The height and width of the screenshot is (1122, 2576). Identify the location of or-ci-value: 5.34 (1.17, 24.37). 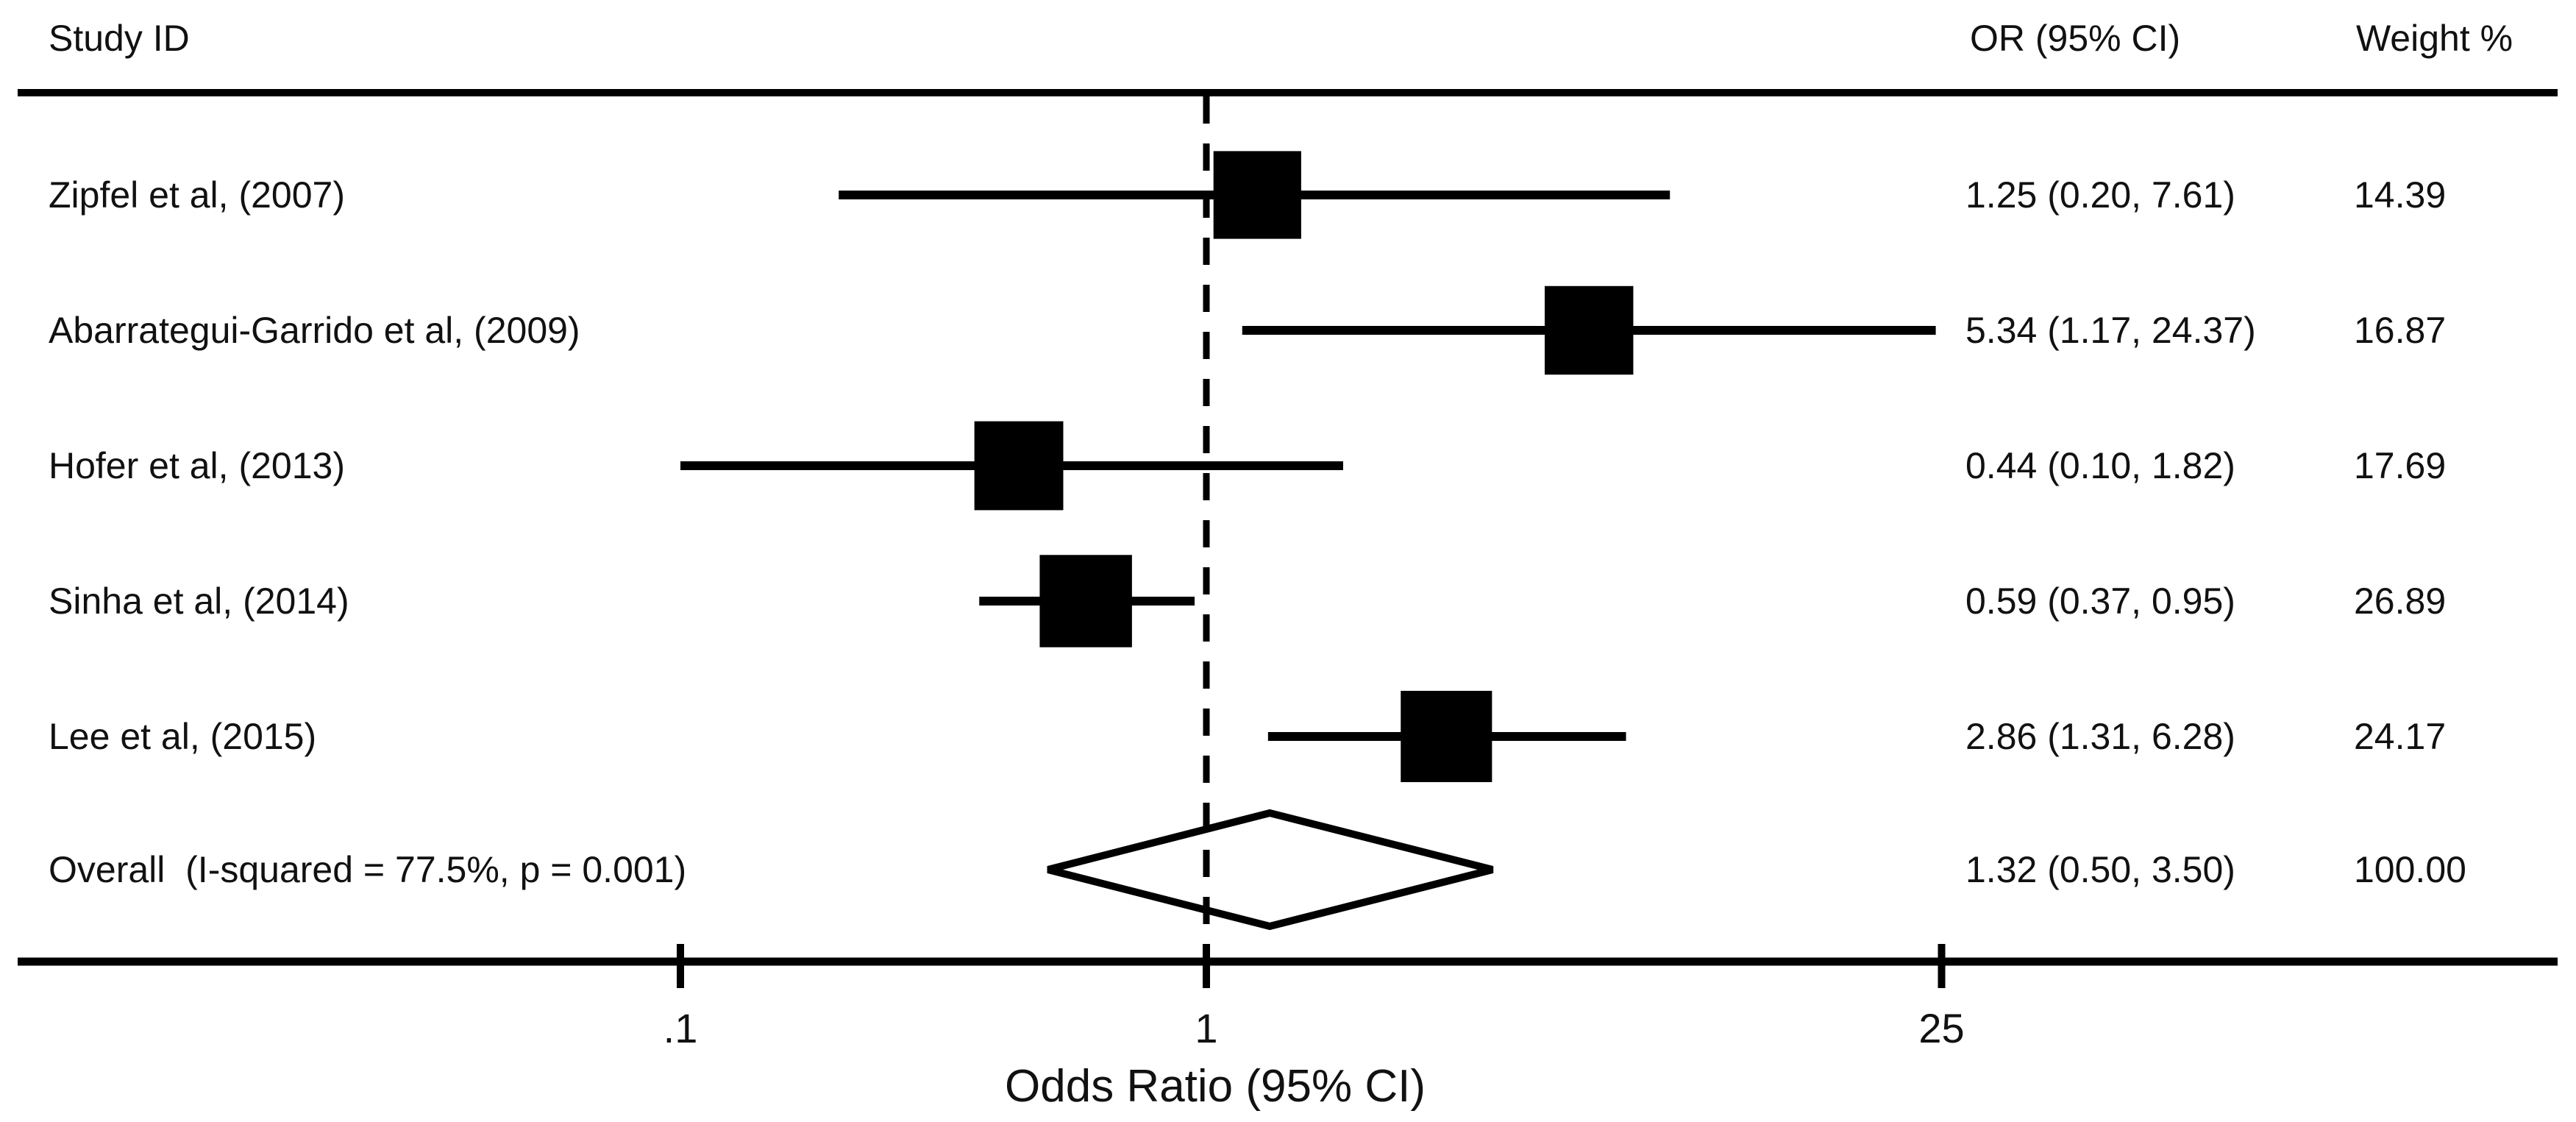
(2110, 330).